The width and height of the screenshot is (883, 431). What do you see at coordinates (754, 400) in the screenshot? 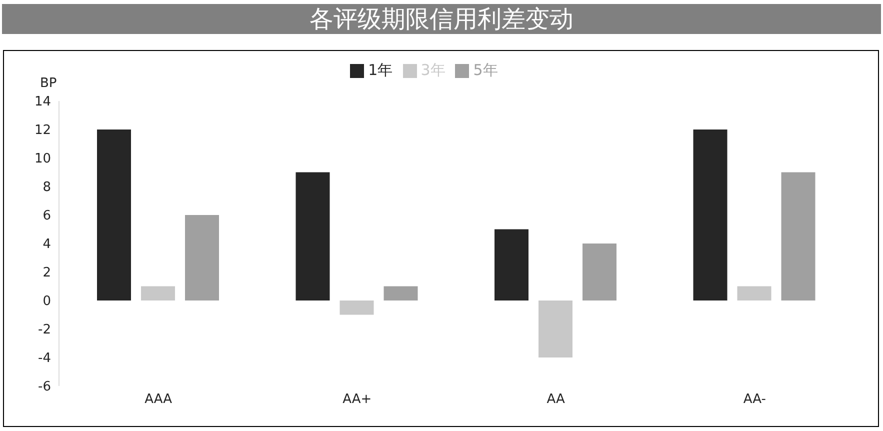
I see `x-tick-label: AA-` at bounding box center [754, 400].